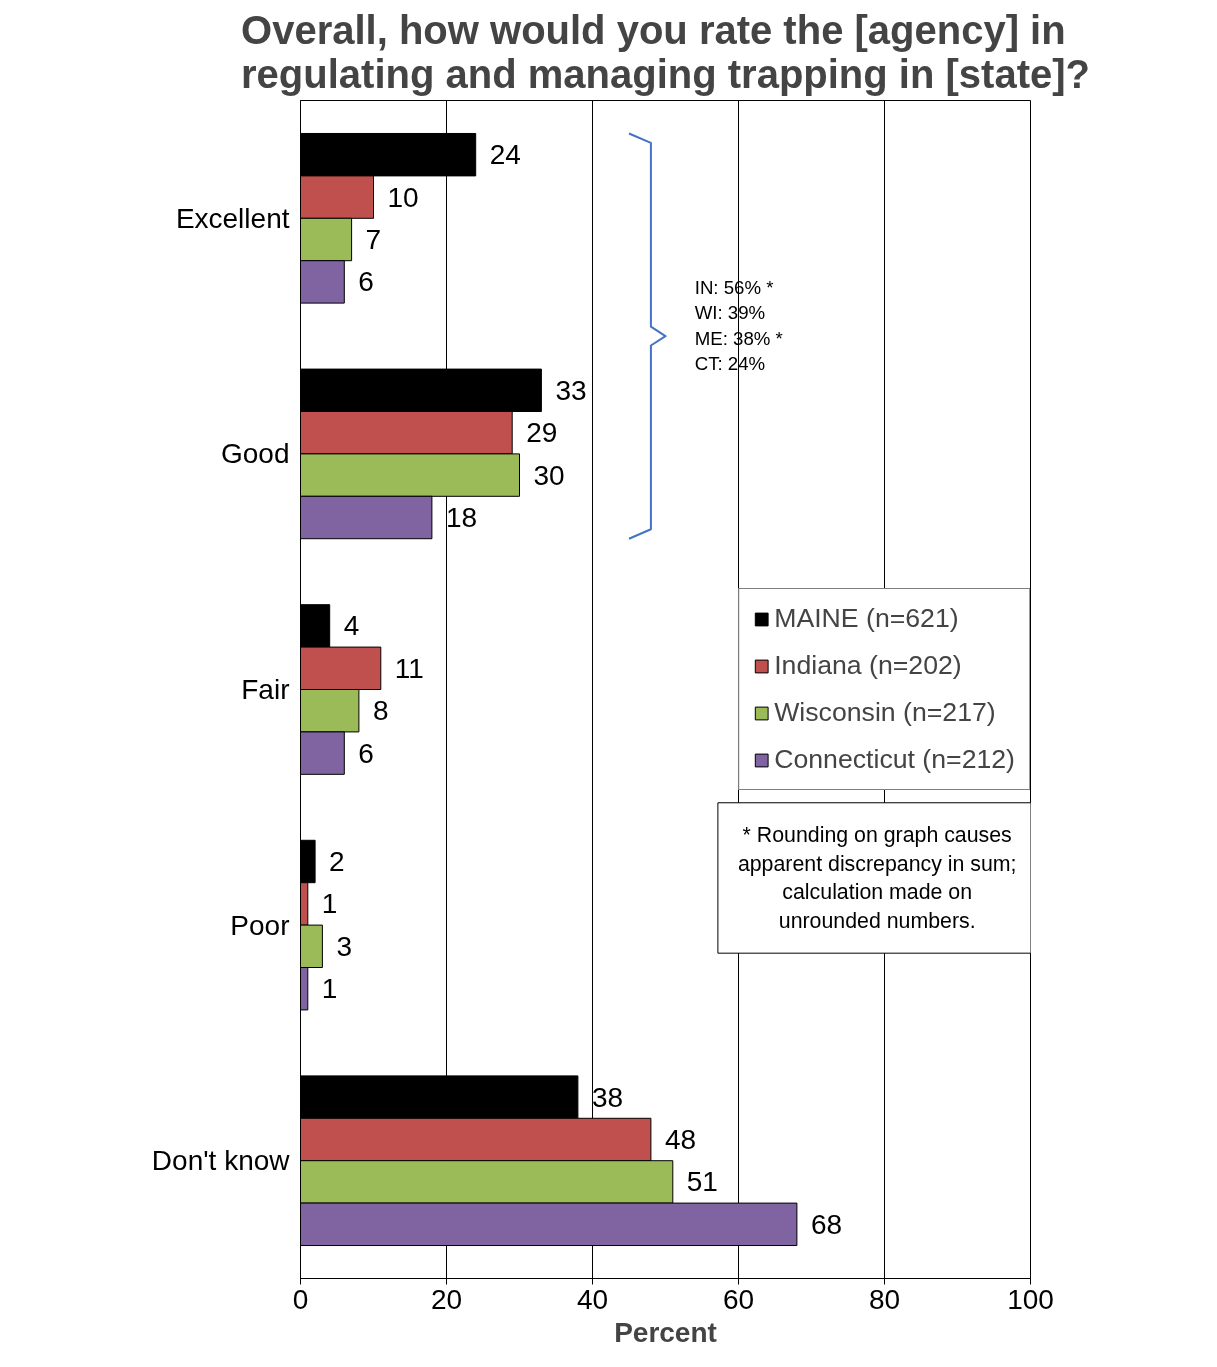 This screenshot has width=1217, height=1367. Describe the element at coordinates (373, 239) in the screenshot. I see `data-label: 7` at that location.